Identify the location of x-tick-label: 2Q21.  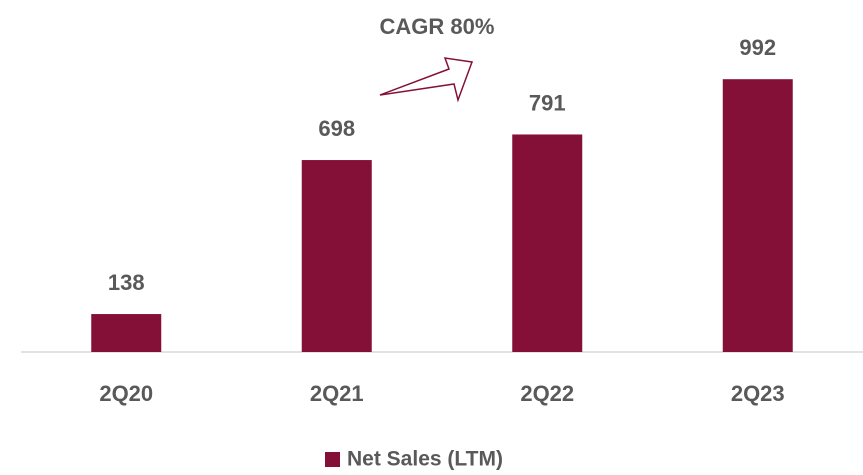
(337, 393).